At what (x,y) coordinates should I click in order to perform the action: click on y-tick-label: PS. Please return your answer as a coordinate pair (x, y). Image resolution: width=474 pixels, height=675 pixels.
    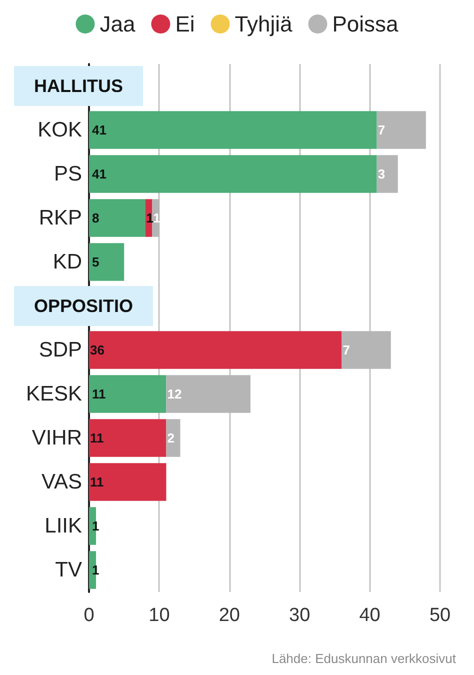
    Looking at the image, I should click on (68, 174).